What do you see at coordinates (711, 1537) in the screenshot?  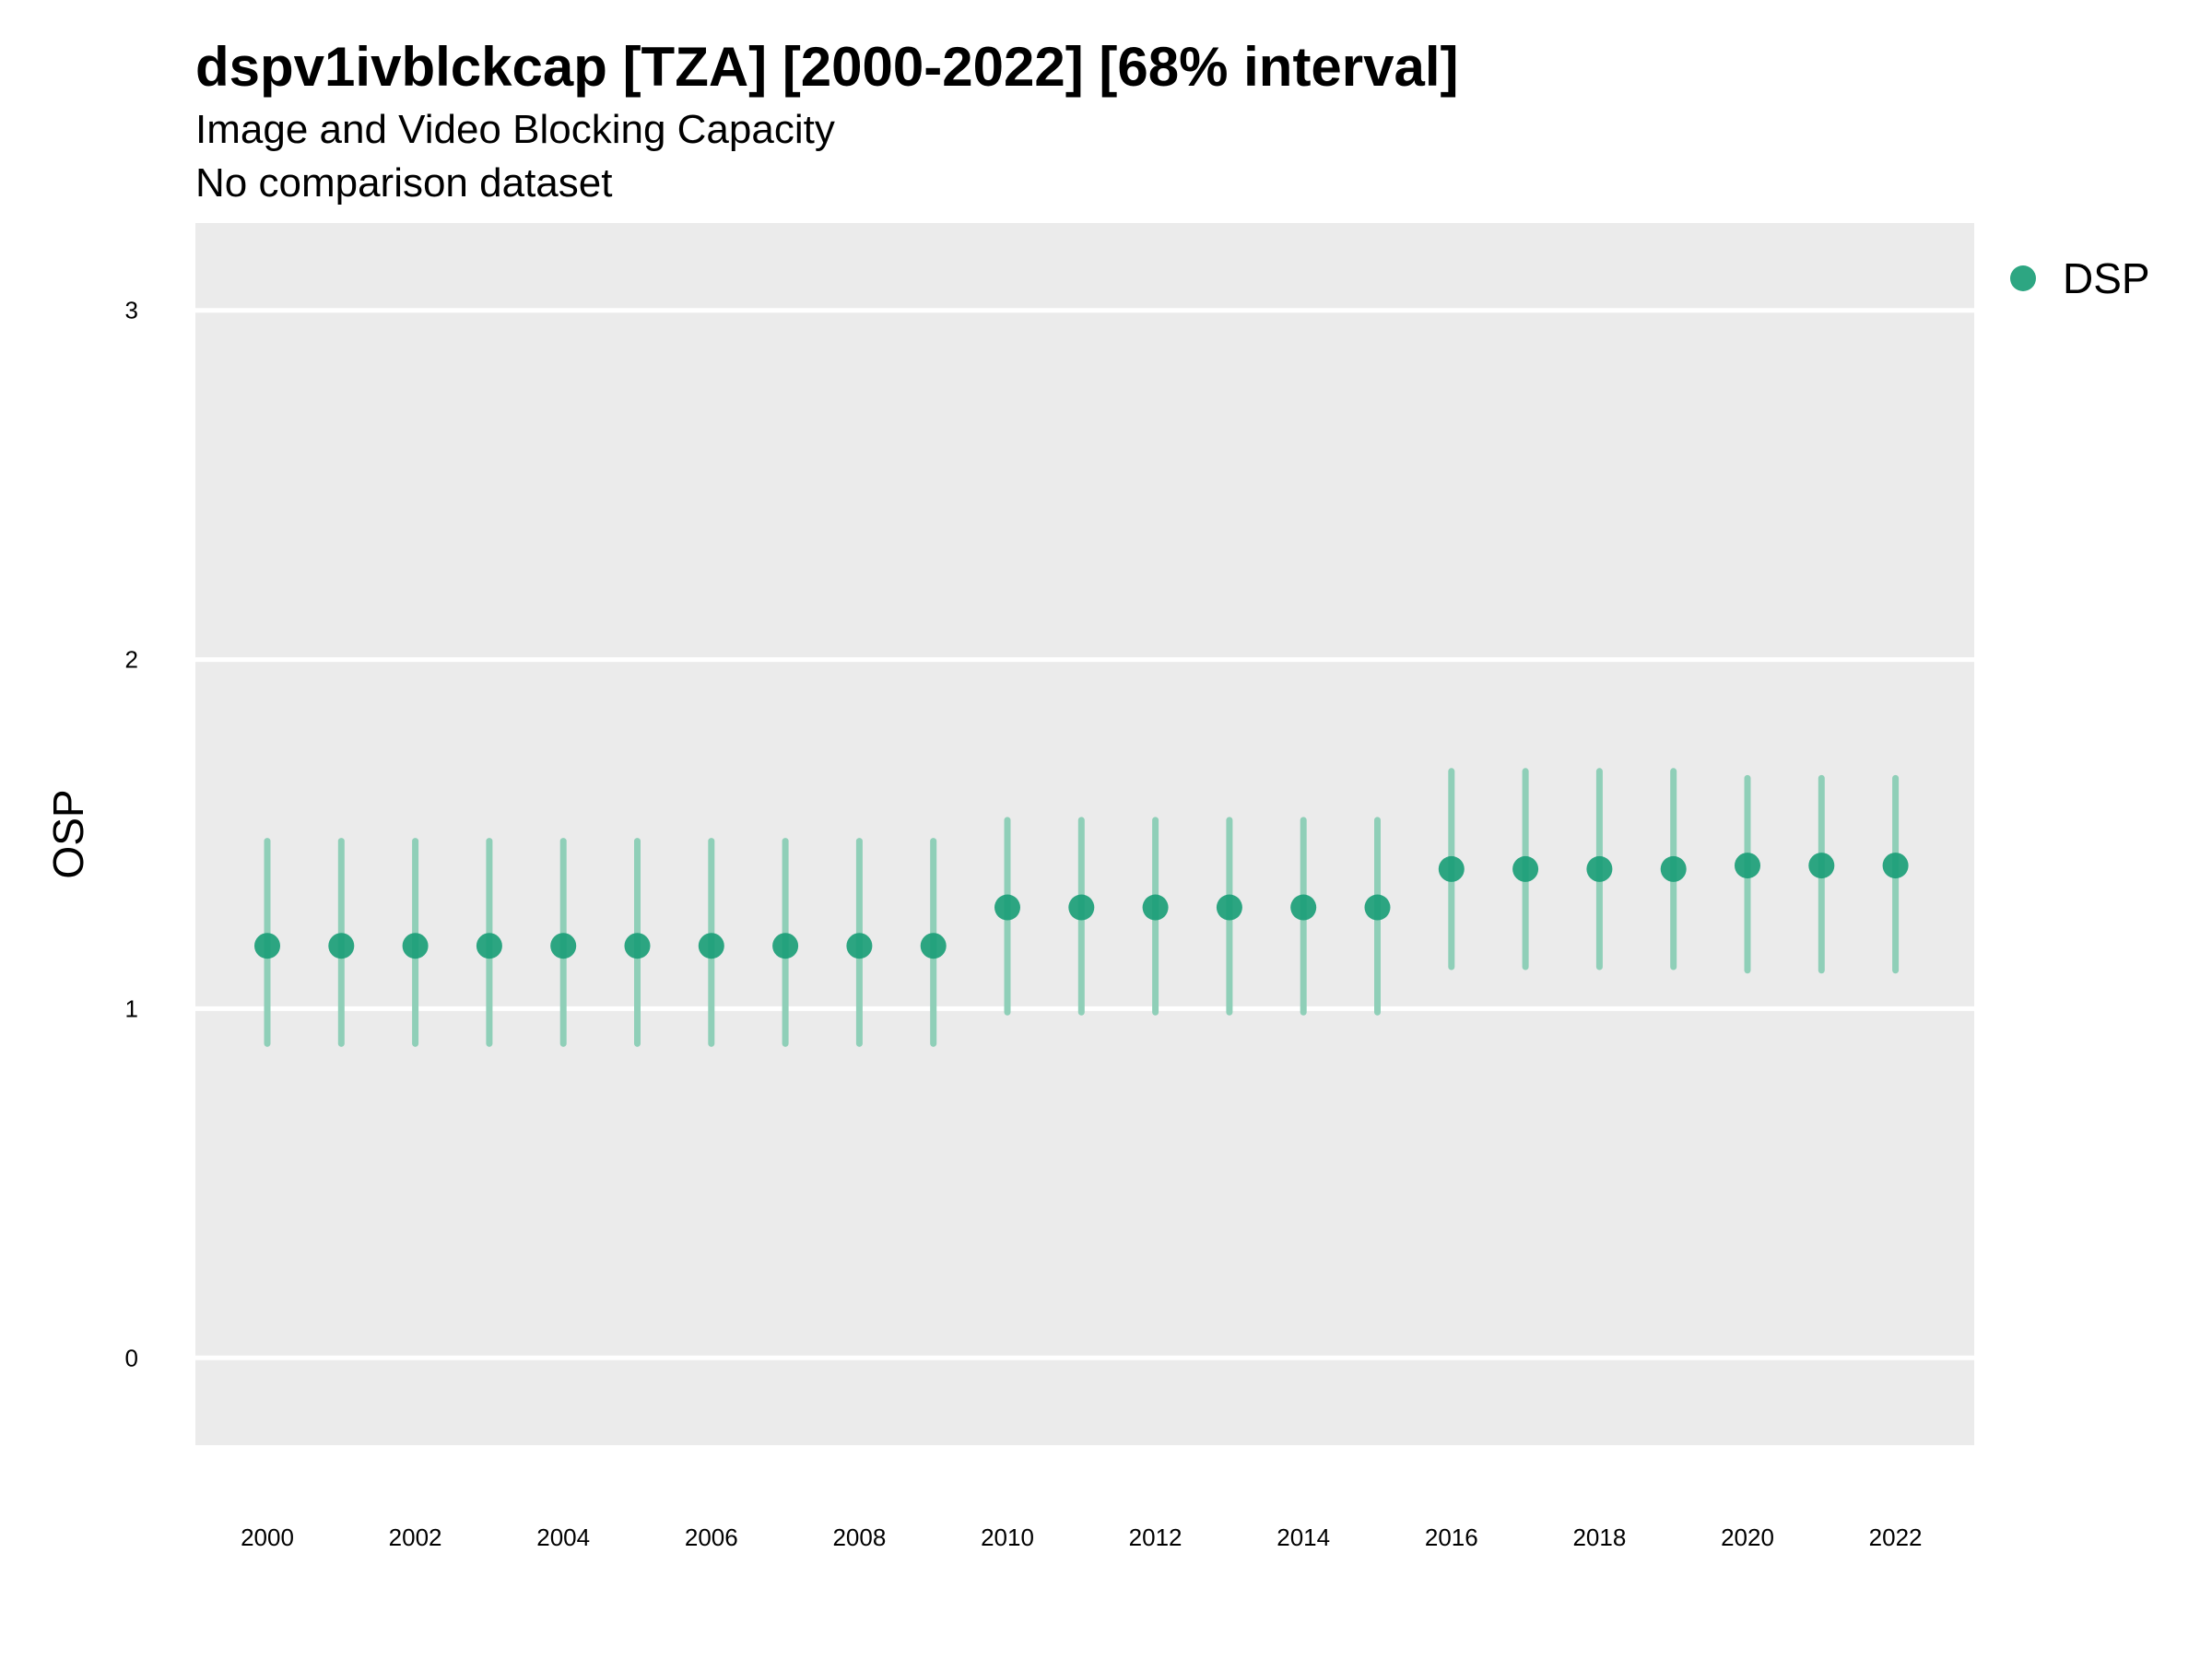 I see `x-tick-label-2006: 2006` at bounding box center [711, 1537].